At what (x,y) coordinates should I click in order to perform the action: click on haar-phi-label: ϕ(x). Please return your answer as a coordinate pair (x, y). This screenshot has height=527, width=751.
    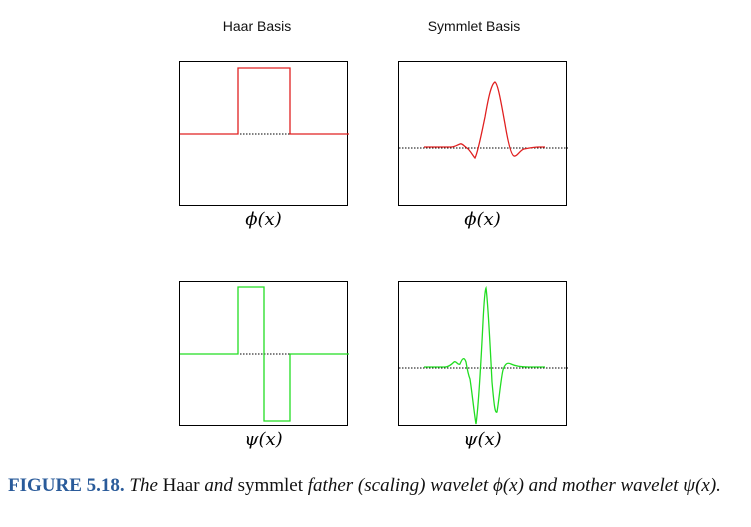
    Looking at the image, I should click on (263, 219).